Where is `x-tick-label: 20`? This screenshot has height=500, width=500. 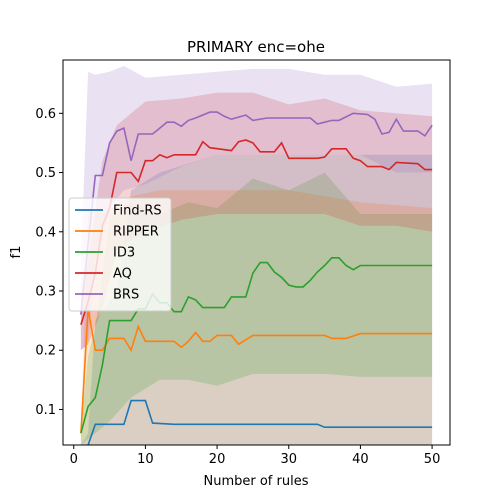 x-tick-label: 20 is located at coordinates (217, 459).